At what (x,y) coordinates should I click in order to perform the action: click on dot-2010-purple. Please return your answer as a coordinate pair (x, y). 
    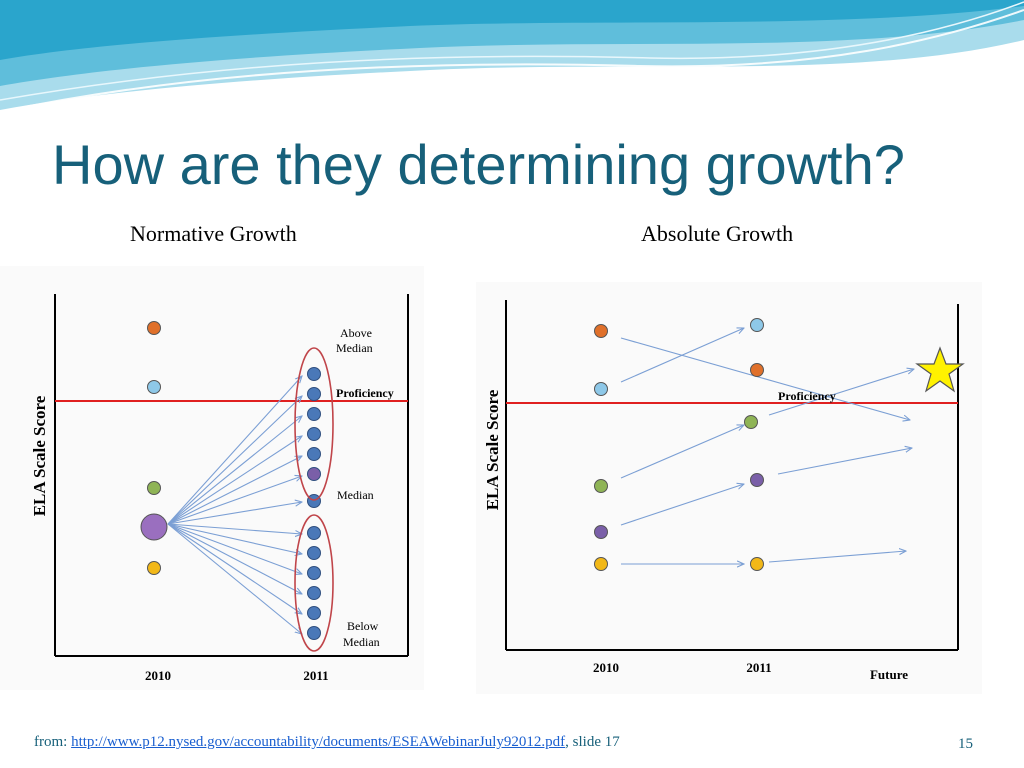
    Looking at the image, I should click on (601, 532).